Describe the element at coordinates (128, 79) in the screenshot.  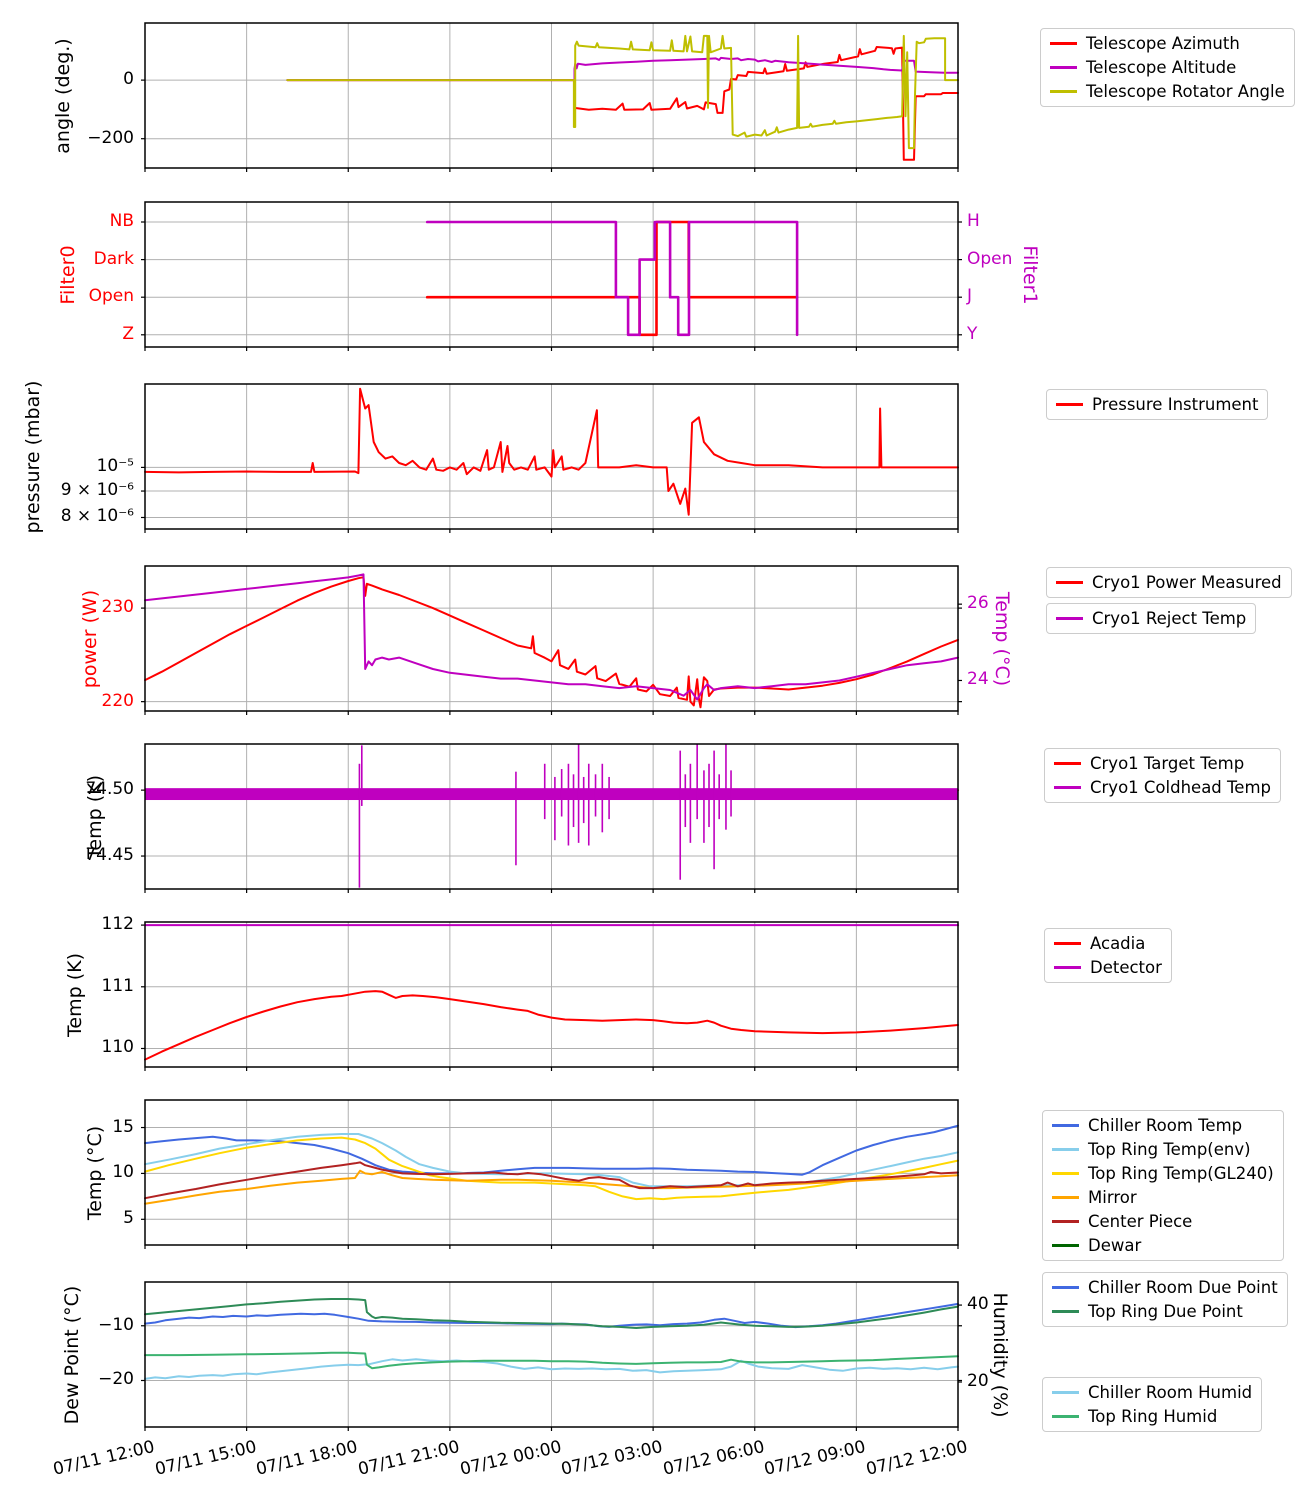
I see `y-tick-label: 0` at that location.